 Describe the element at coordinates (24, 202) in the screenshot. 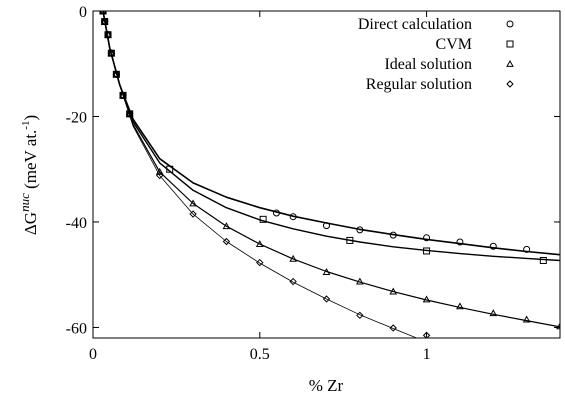

I see `y-axis-label-superscript: nuc` at that location.